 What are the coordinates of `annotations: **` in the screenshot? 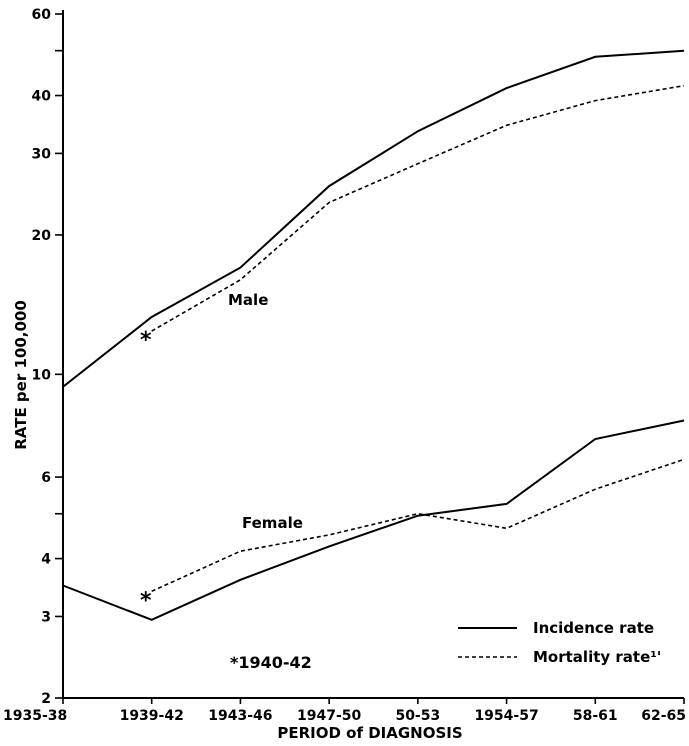 It's located at (146, 470).